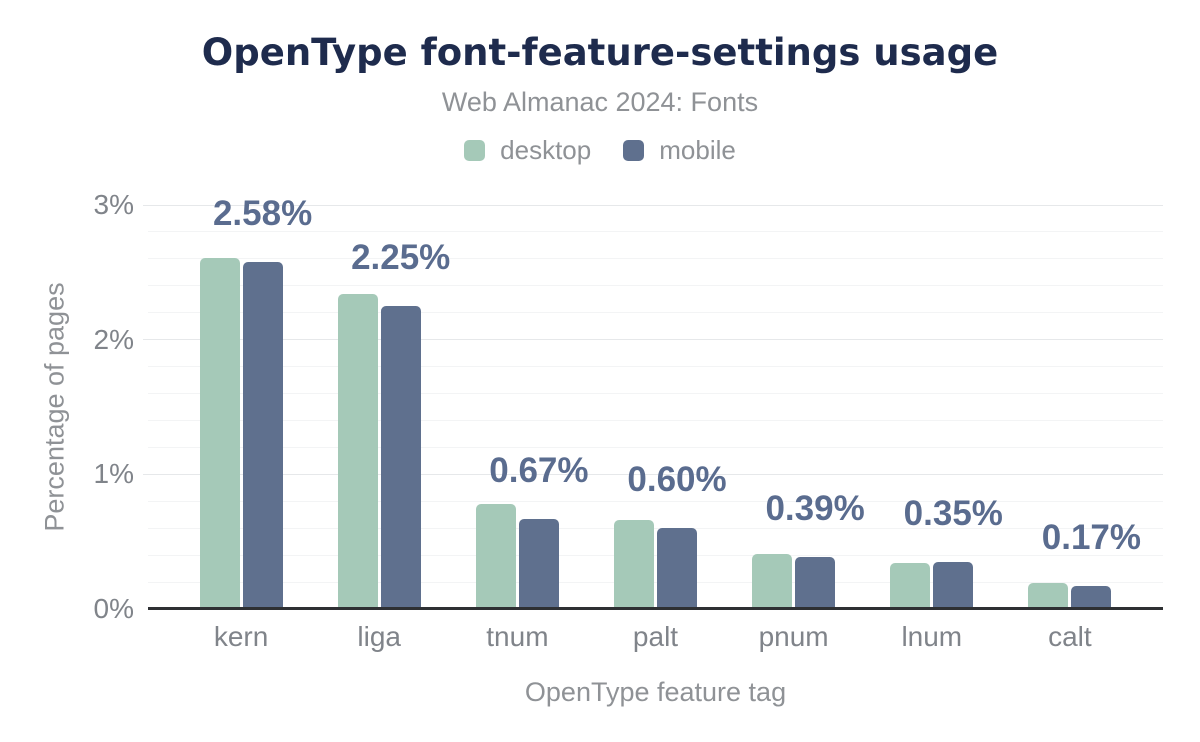  Describe the element at coordinates (539, 470) in the screenshot. I see `data-label-tnum: 0.67%` at that location.